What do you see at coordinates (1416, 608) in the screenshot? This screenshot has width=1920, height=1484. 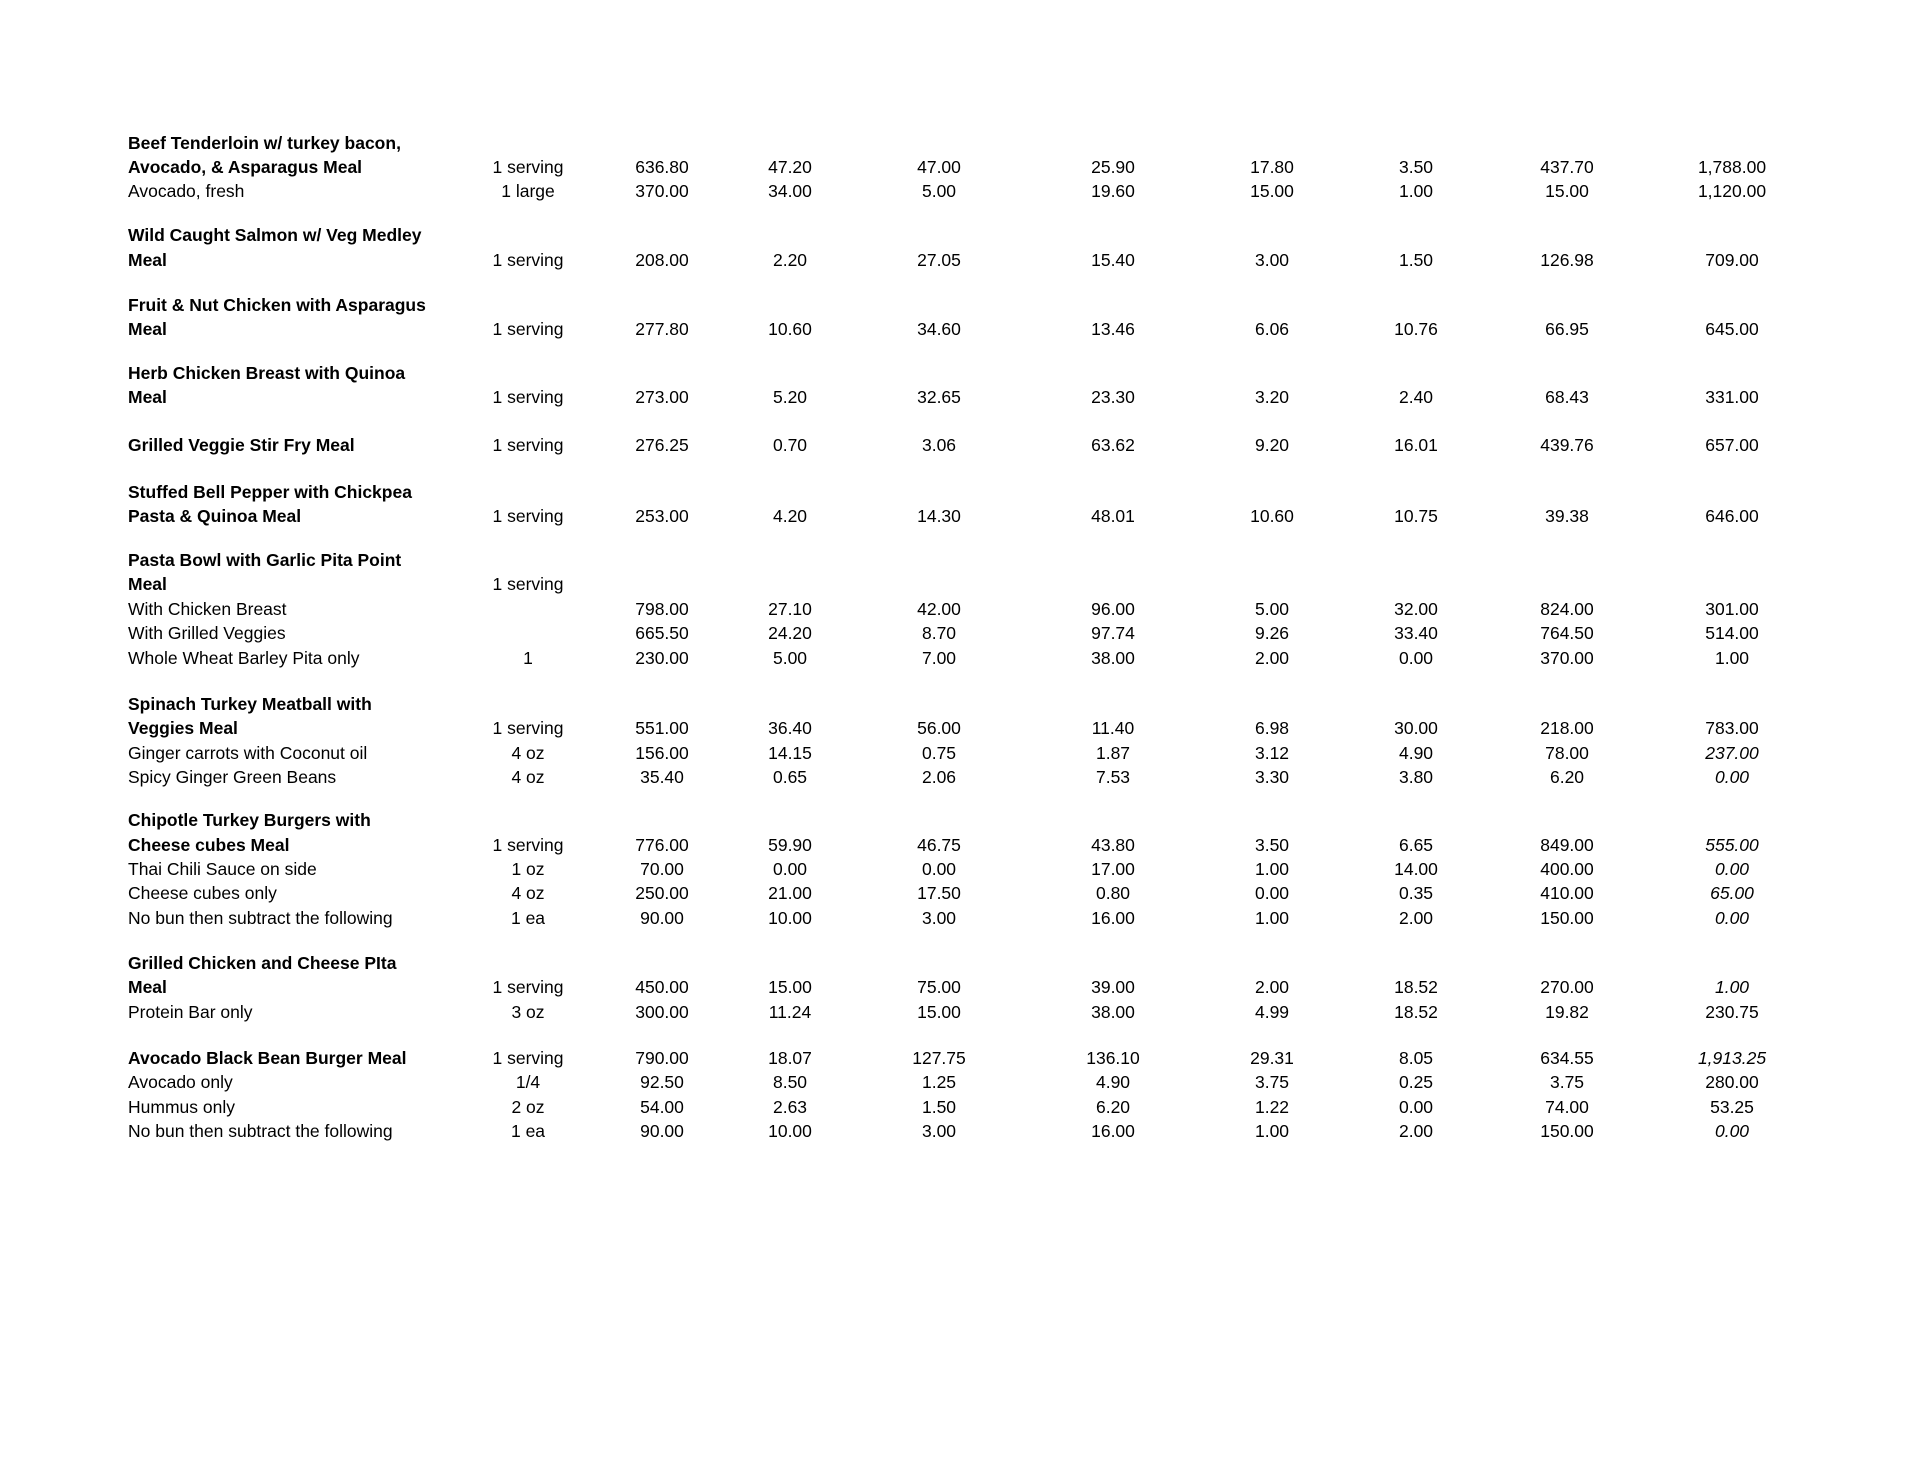 I see `value-col-6: 32.00` at bounding box center [1416, 608].